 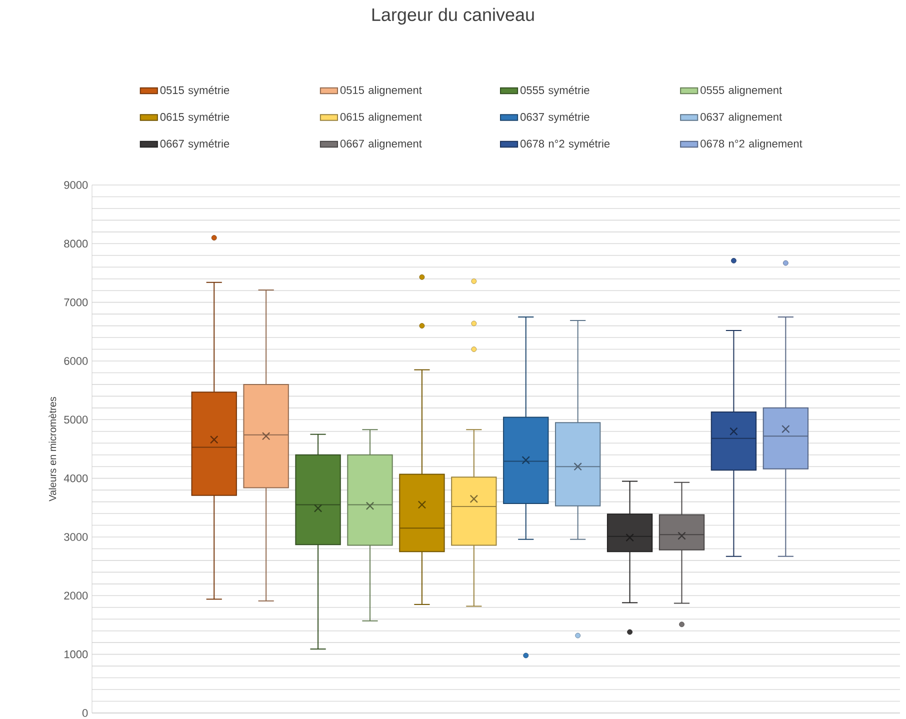 I want to click on legend-label: 0555 symétrie, so click(x=555, y=91).